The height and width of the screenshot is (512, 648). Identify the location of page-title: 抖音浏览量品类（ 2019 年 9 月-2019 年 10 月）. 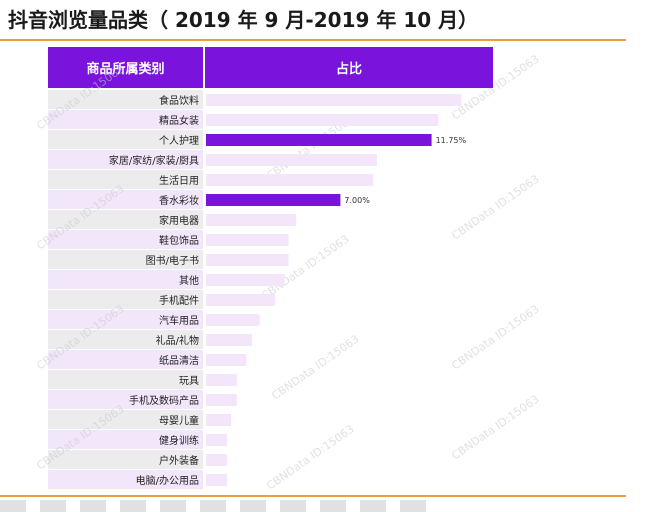
(243, 20).